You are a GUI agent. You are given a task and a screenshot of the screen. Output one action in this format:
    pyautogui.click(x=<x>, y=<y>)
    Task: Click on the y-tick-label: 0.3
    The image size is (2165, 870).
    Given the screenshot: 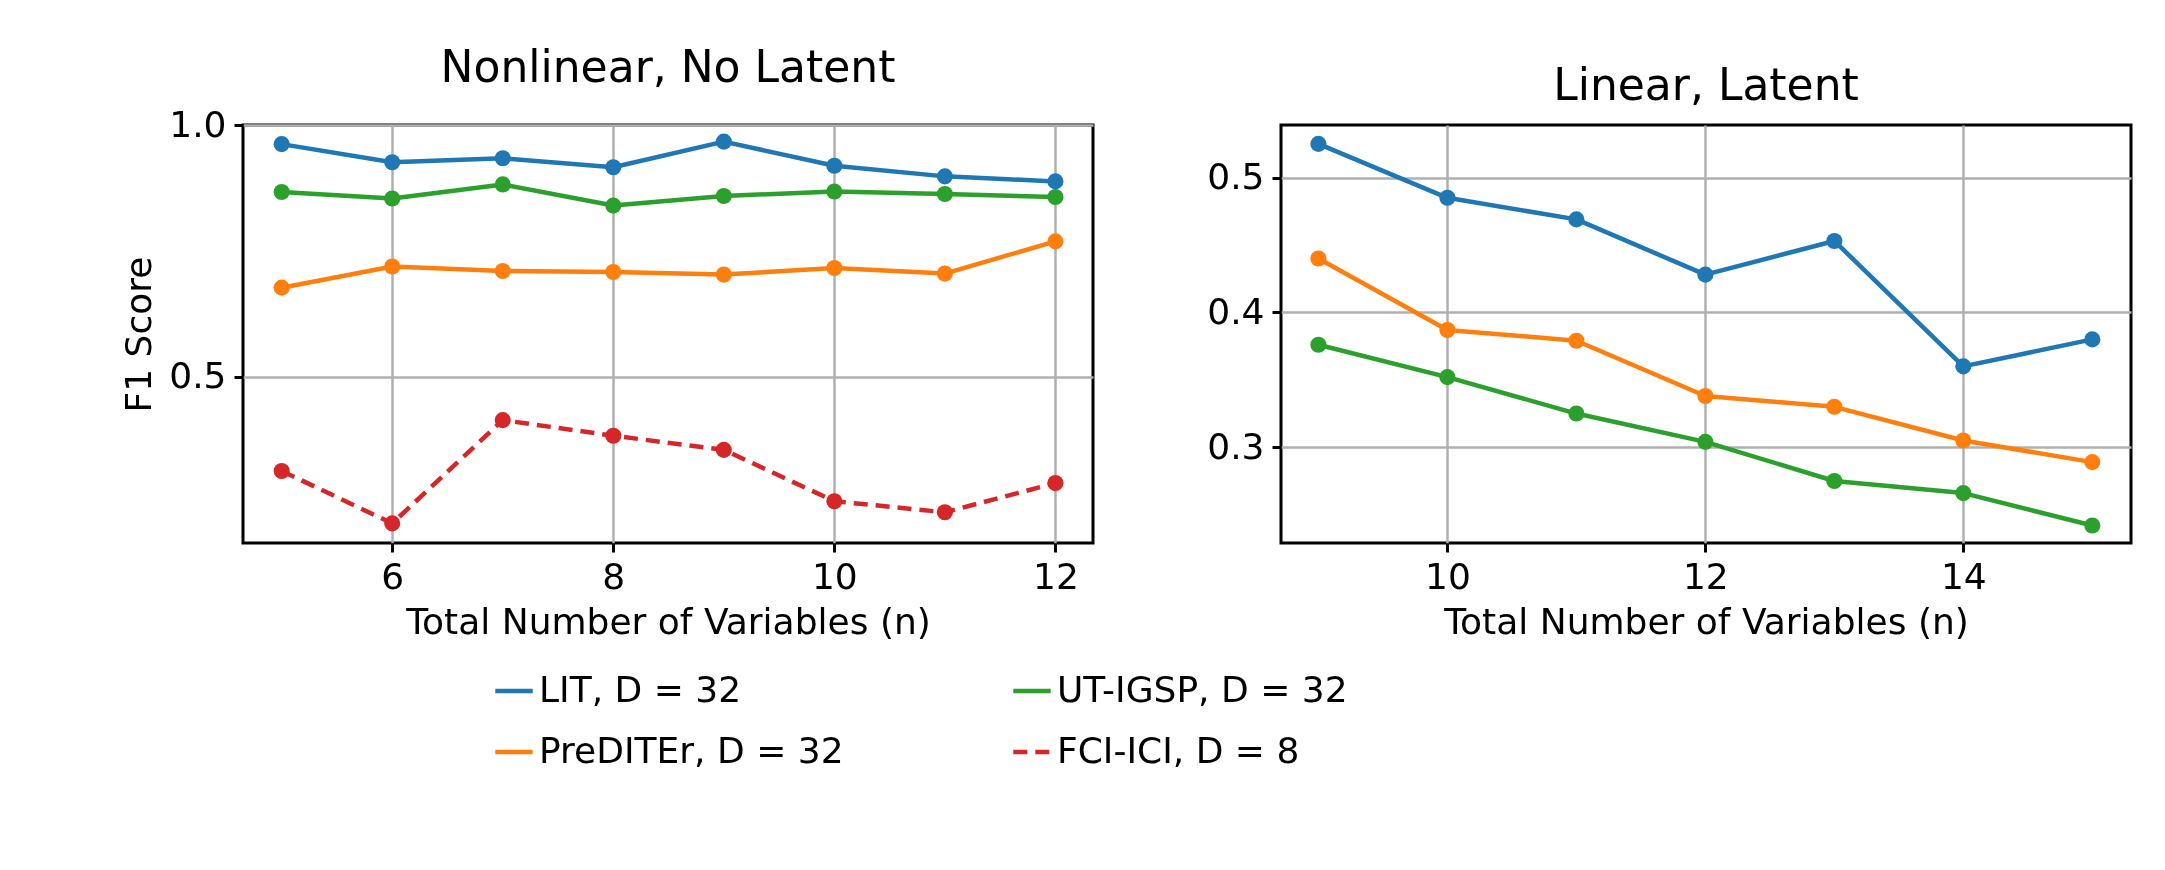 What is the action you would take?
    pyautogui.click(x=1236, y=446)
    